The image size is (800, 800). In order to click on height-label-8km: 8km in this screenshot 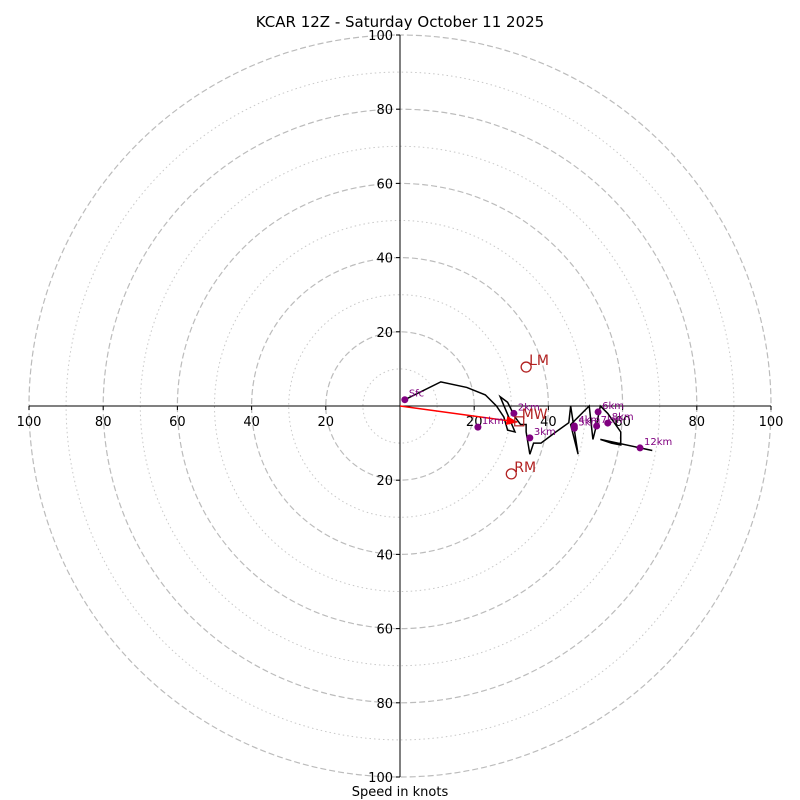, I will do `click(623, 417)`.